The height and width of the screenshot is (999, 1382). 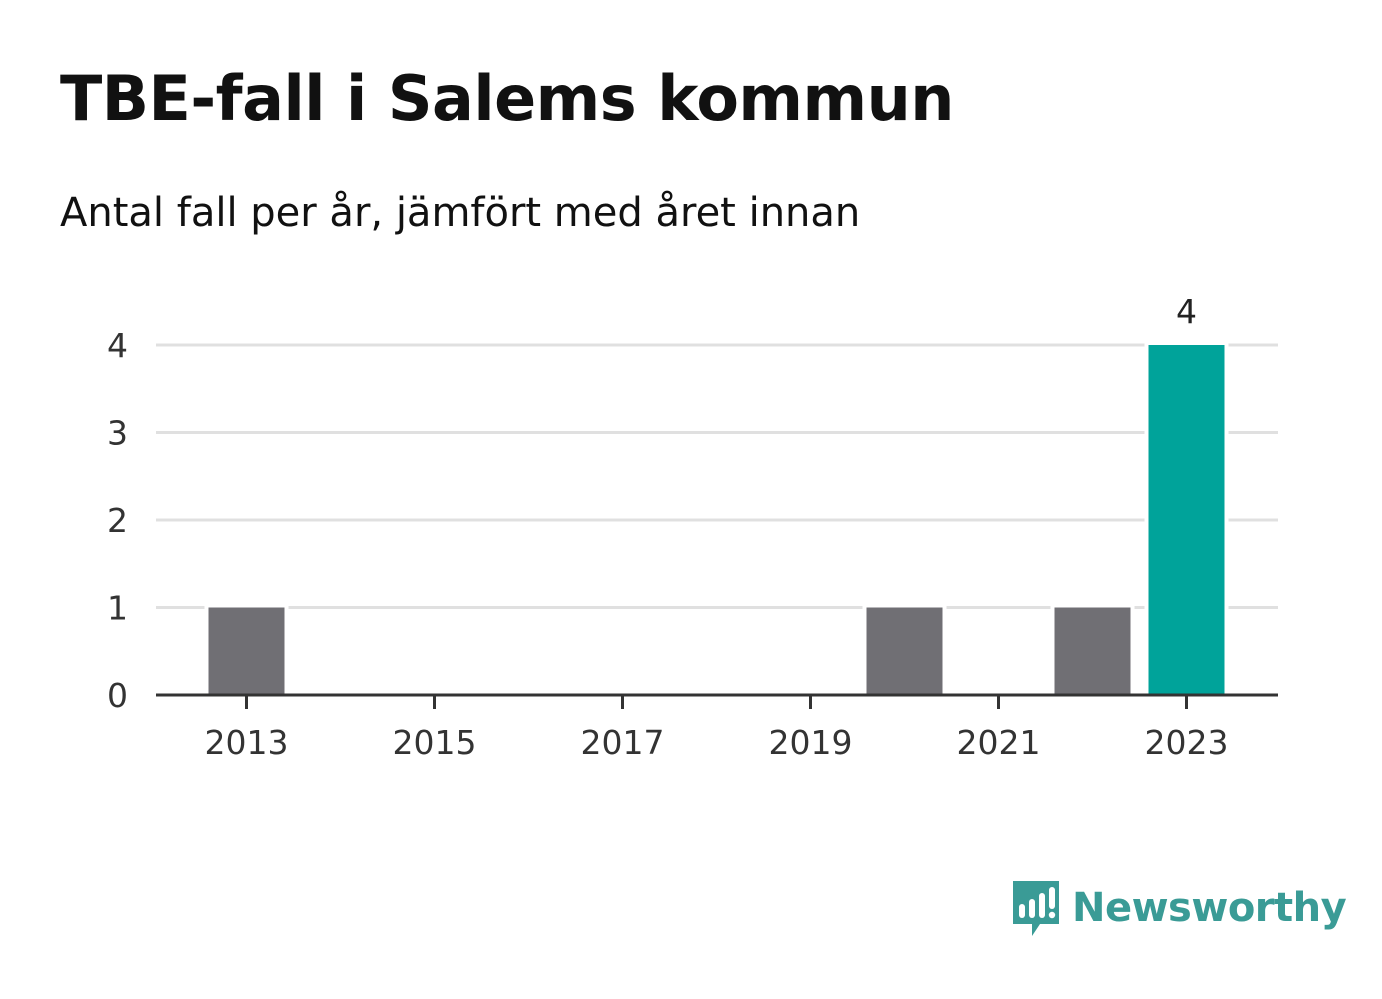 I want to click on y-tick-label: 1, so click(x=117, y=608).